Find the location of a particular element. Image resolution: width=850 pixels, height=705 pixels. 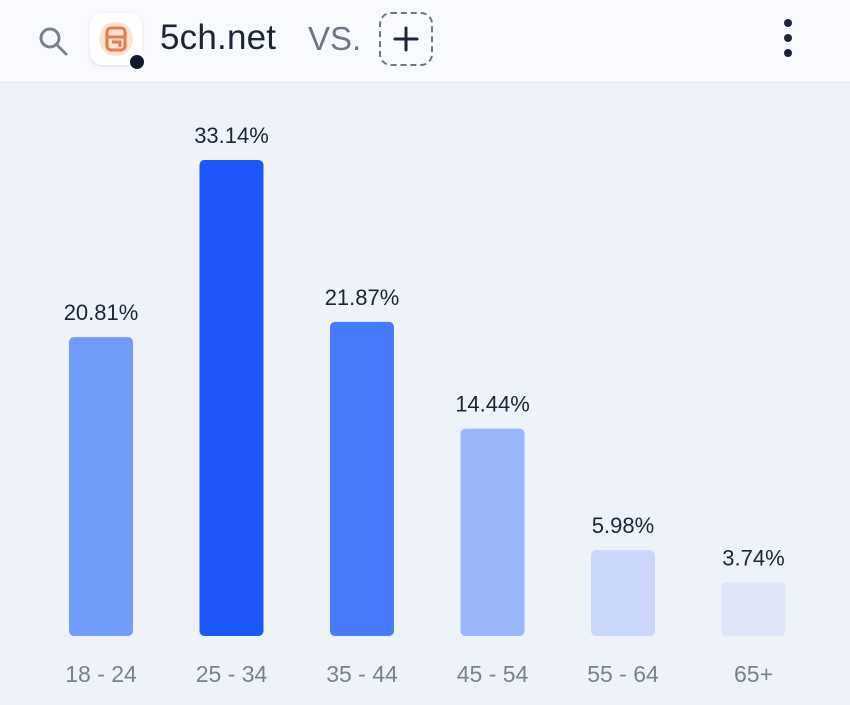

add-compare-button is located at coordinates (406, 39).